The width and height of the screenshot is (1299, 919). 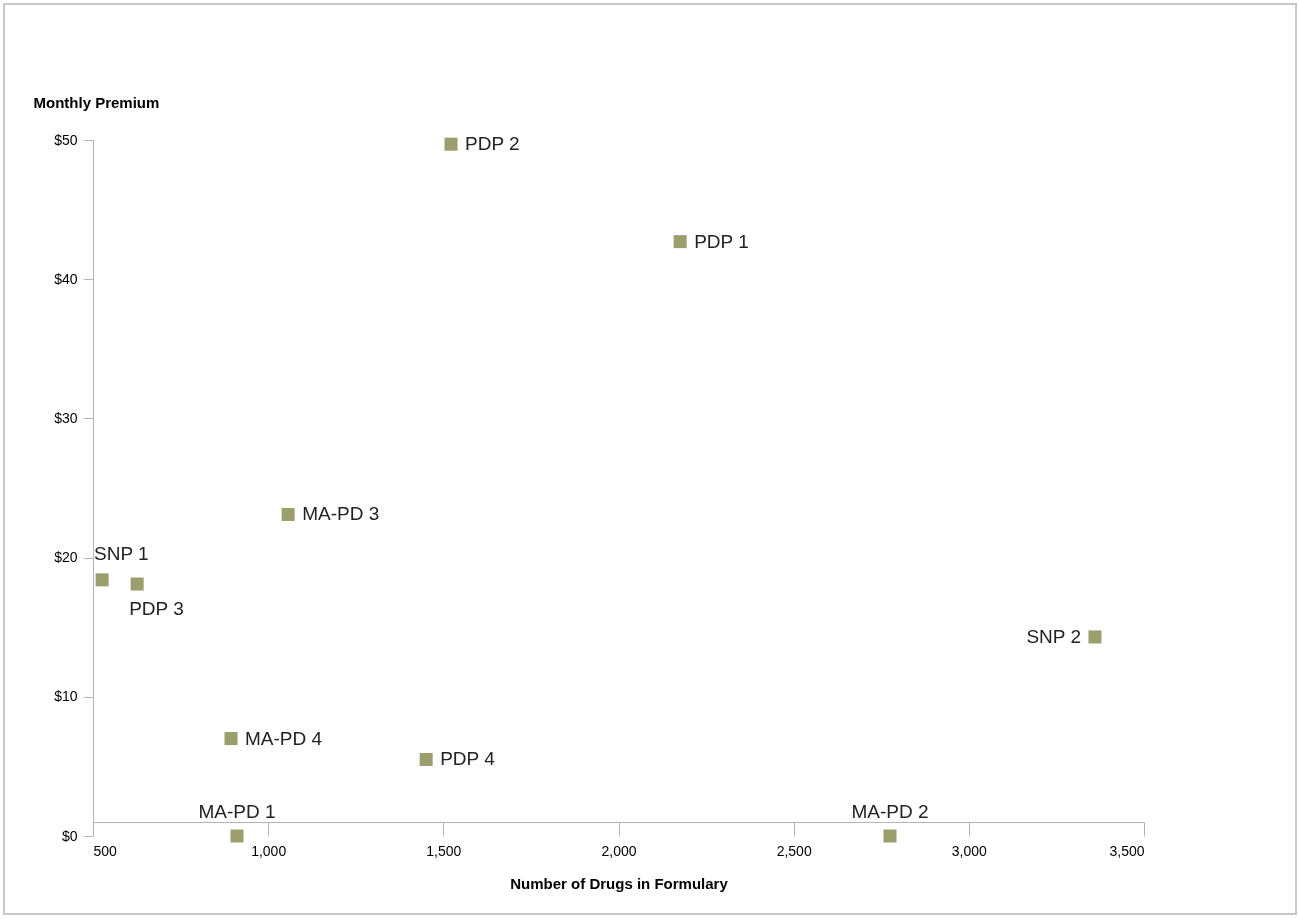 I want to click on annotation: MA-PD 3, so click(x=341, y=514).